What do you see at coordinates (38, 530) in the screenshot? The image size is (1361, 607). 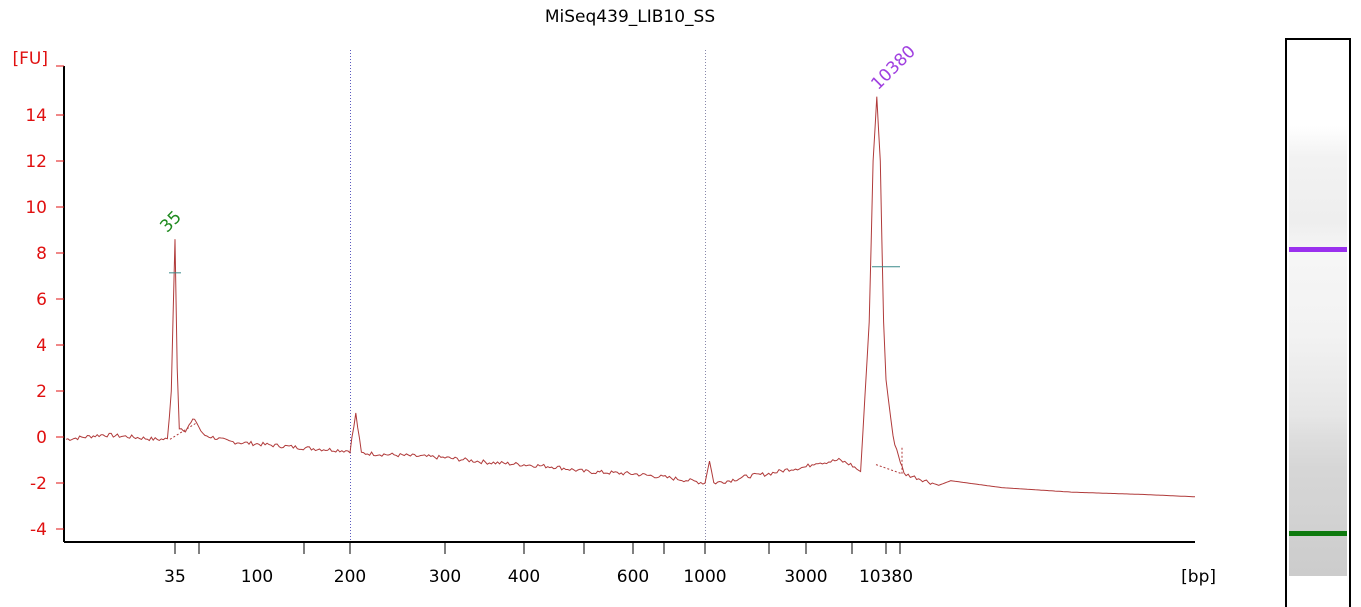 I see `y-tick-label: -4` at bounding box center [38, 530].